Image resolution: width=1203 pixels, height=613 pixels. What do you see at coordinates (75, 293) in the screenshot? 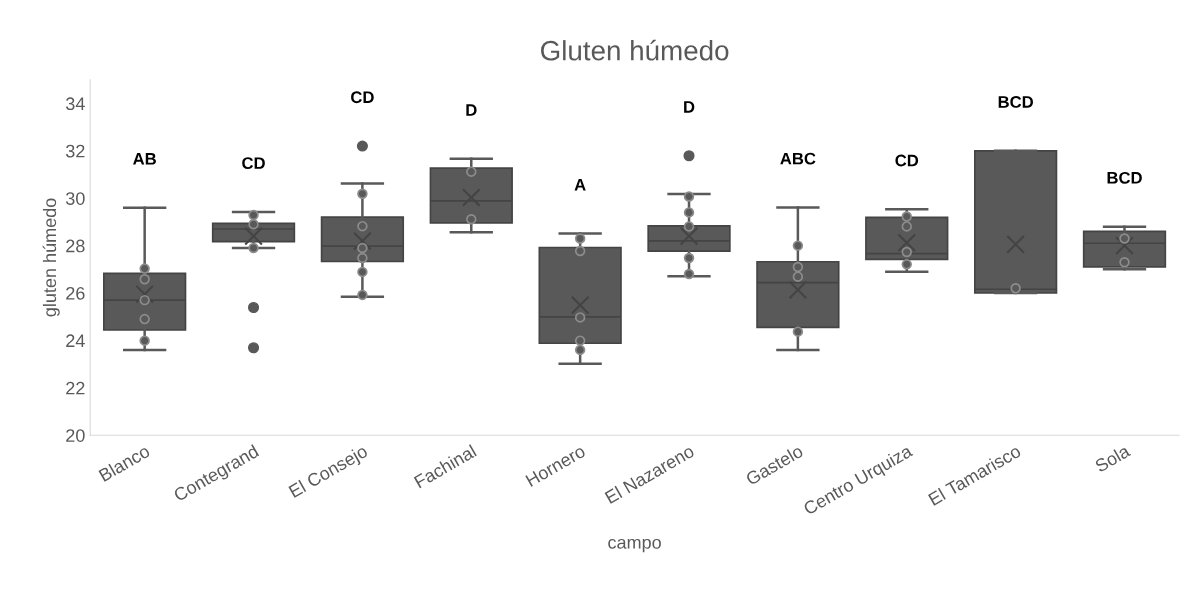
I see `y-tick-label: 26` at bounding box center [75, 293].